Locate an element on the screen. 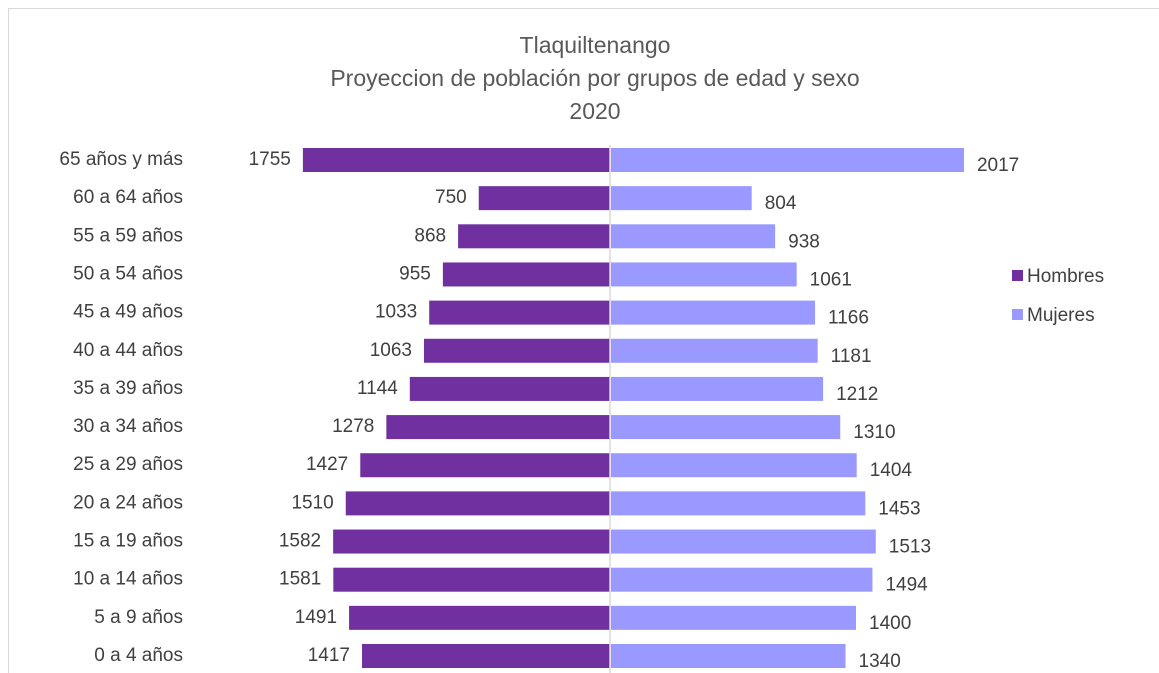  data-label: 955 is located at coordinates (415, 273).